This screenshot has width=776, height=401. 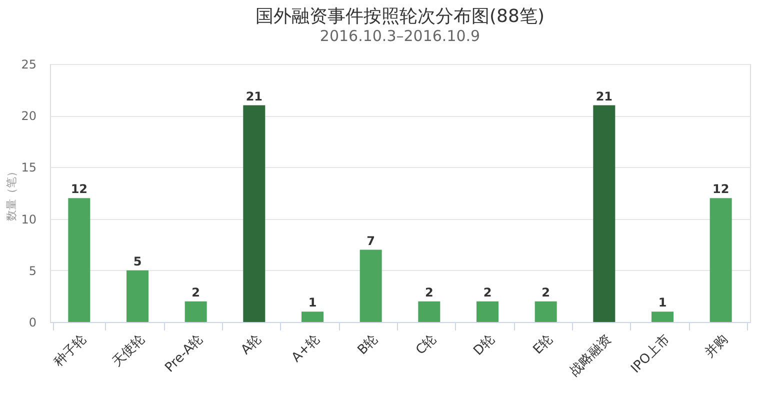 What do you see at coordinates (400, 16) in the screenshot?
I see `chart-title: 国外融资事件按照轮次分布图(88笔)` at bounding box center [400, 16].